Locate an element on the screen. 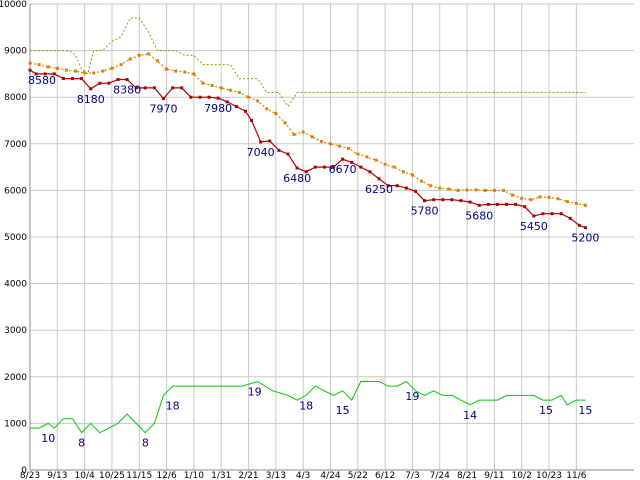 The width and height of the screenshot is (640, 480). data-label: 15 is located at coordinates (343, 410).